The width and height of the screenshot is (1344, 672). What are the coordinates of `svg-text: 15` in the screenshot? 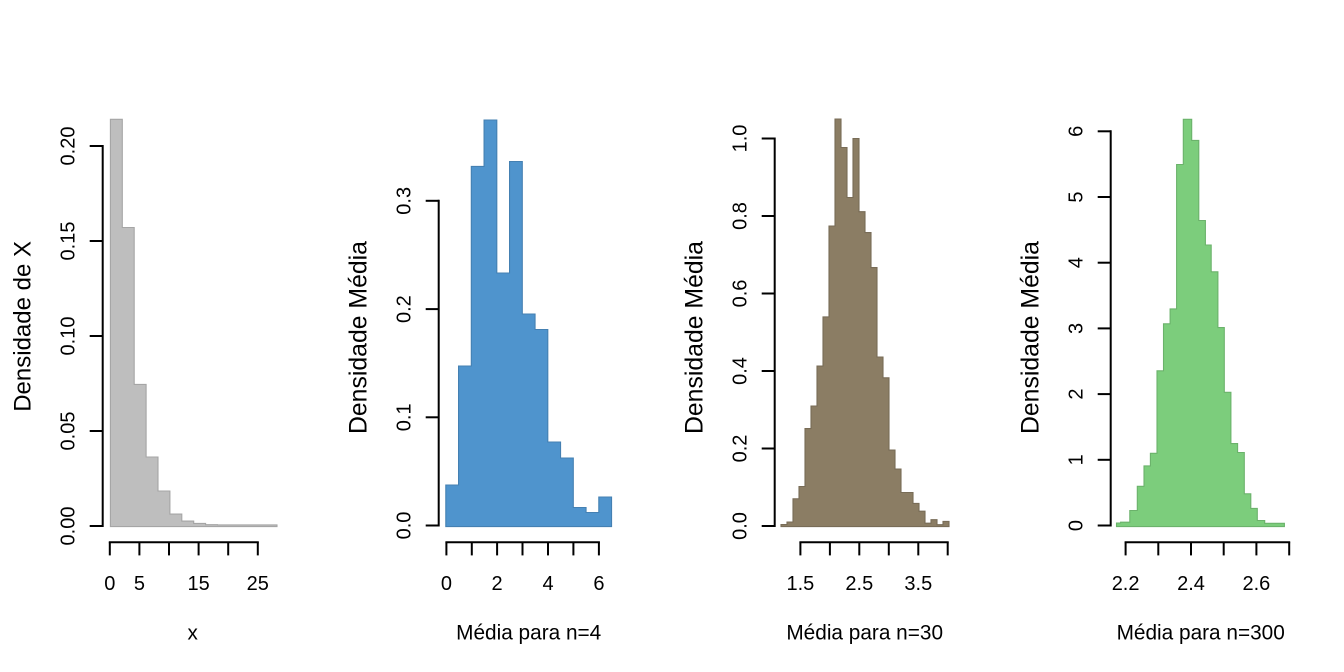 It's located at (198, 584).